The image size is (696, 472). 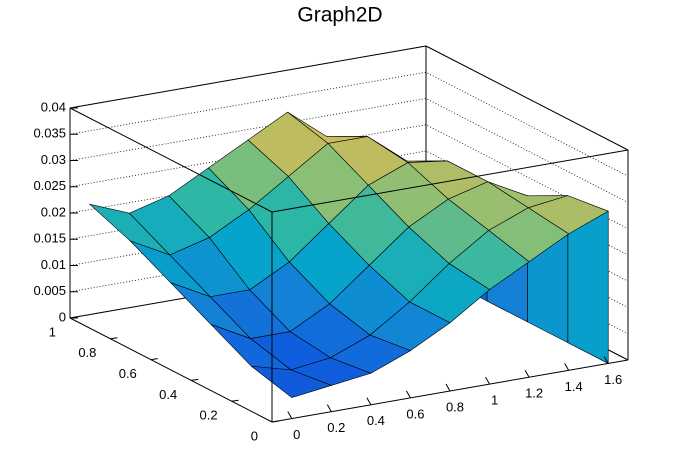 I want to click on z-tick-label: 0.03, so click(x=53, y=159).